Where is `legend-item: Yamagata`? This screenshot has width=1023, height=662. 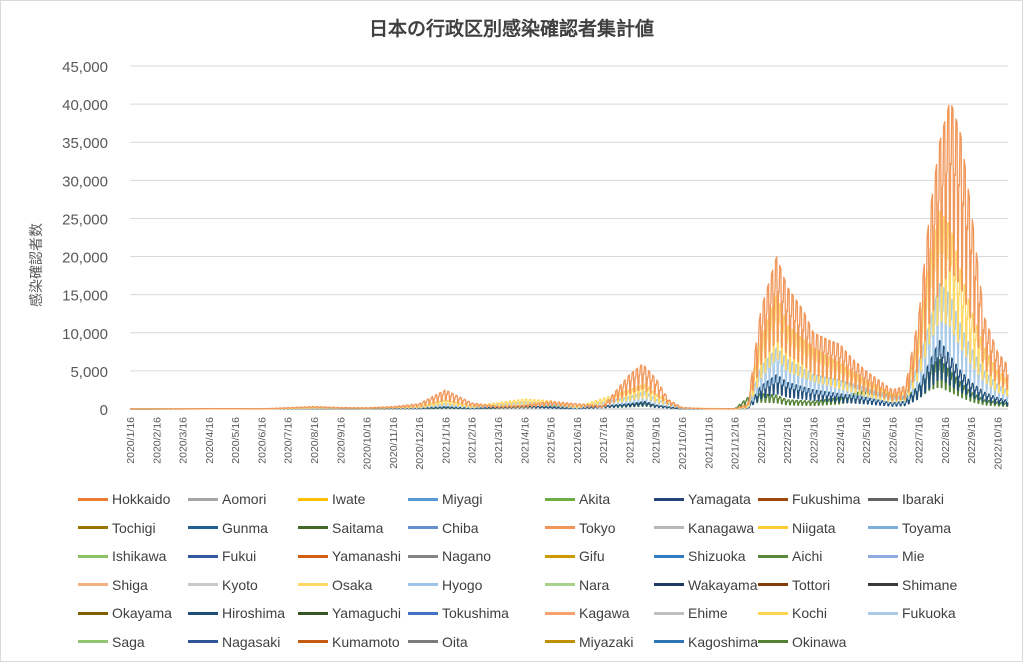
legend-item: Yamagata is located at coordinates (702, 499).